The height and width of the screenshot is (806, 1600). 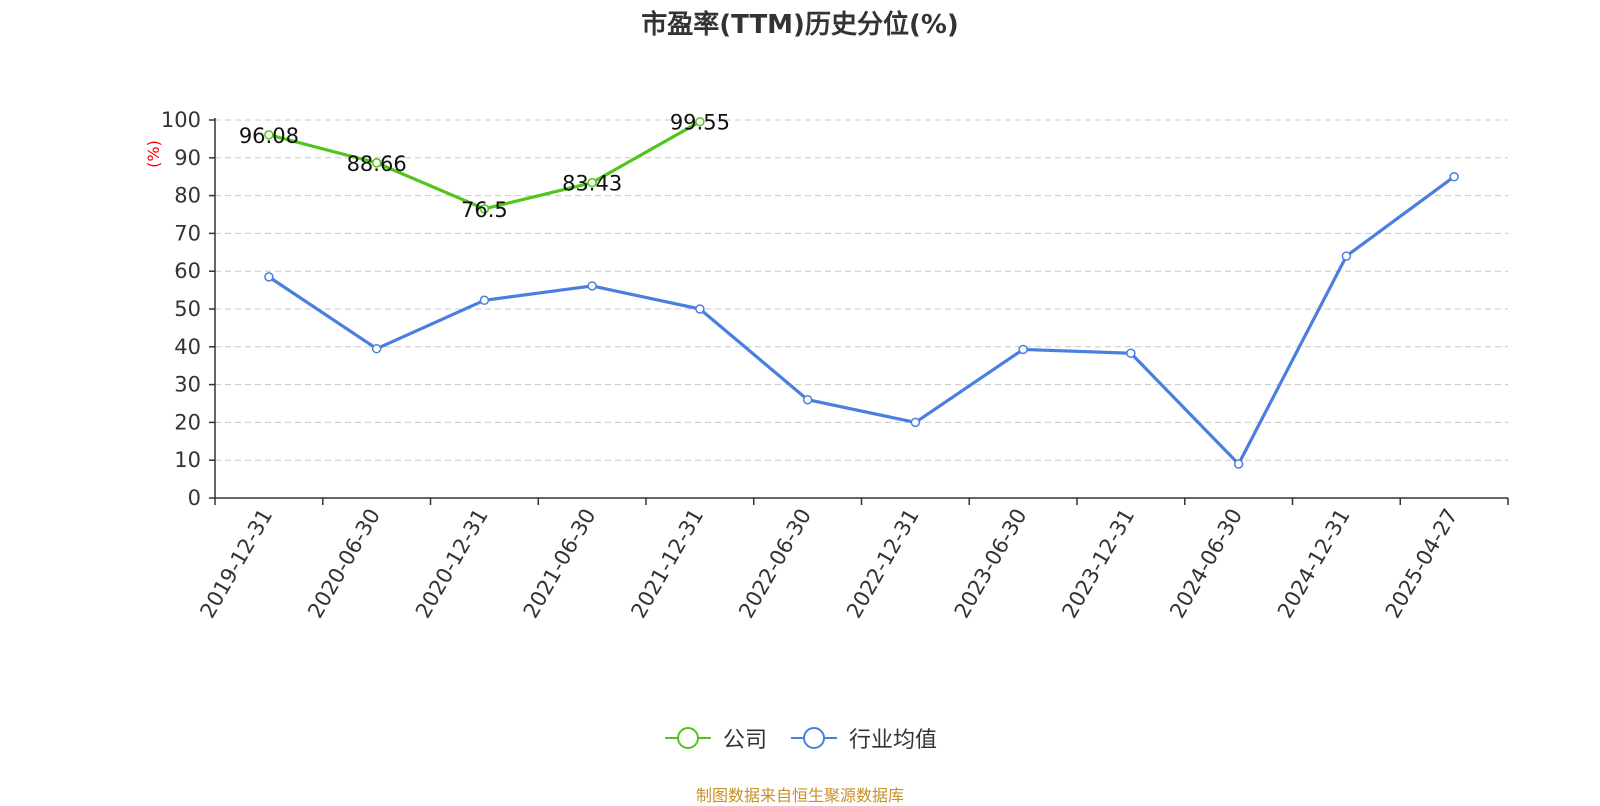 What do you see at coordinates (1206, 564) in the screenshot?
I see `x-tick-label: 2024-06-30` at bounding box center [1206, 564].